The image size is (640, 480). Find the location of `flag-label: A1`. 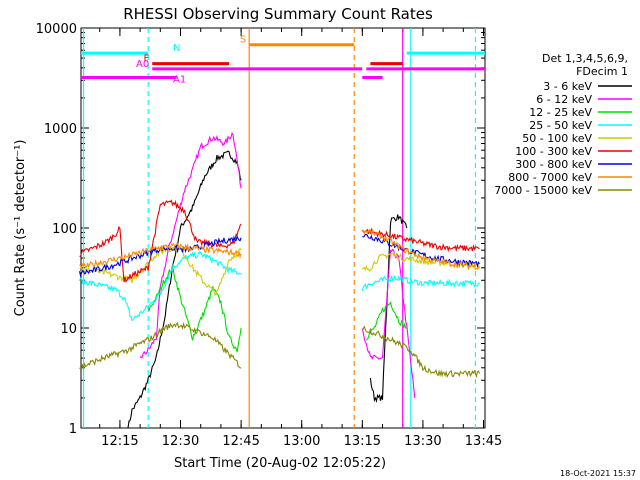

flag-label: A1 is located at coordinates (179, 79).